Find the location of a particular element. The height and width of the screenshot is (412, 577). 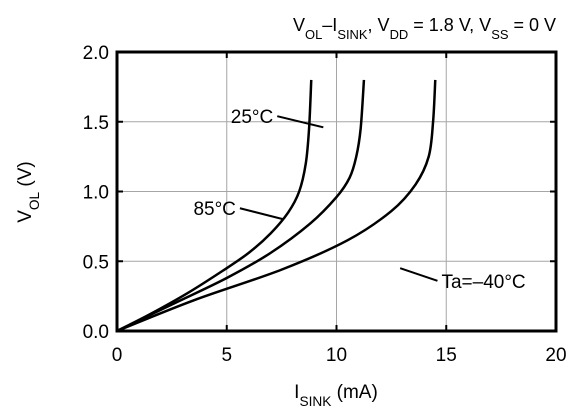

y-tick-label: 1.0 is located at coordinates (96, 193).